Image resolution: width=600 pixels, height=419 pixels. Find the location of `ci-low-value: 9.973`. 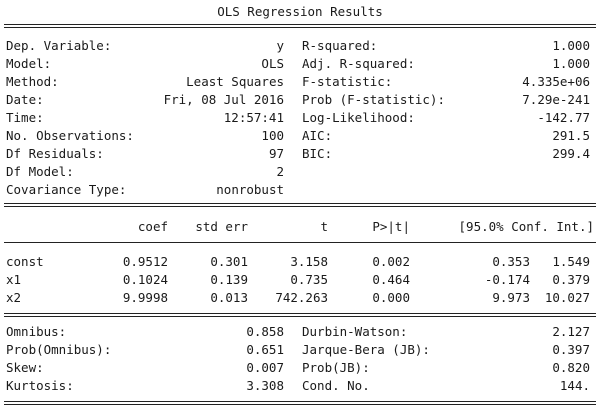

ci-low-value: 9.973 is located at coordinates (511, 297).